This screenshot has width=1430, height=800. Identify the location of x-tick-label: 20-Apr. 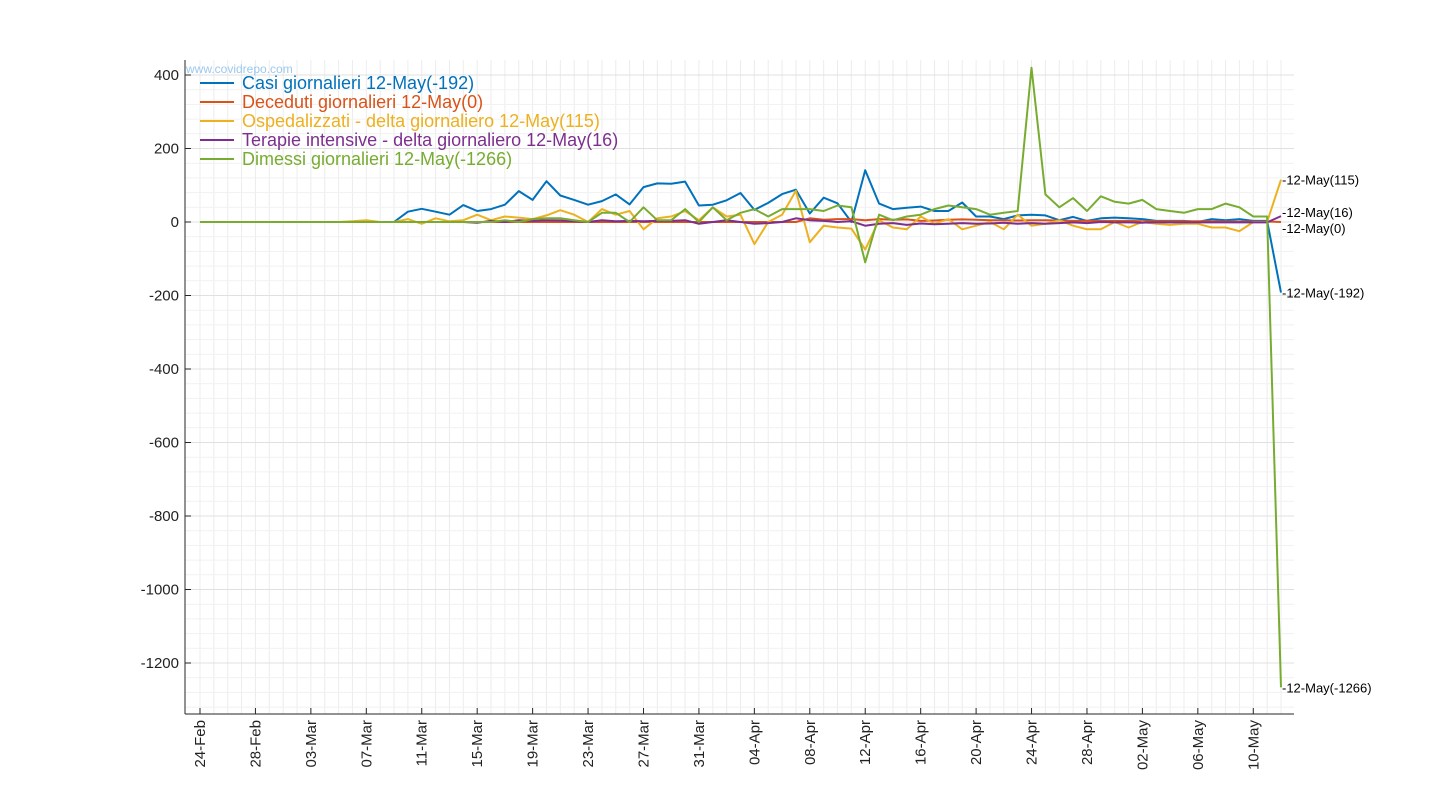
(976, 742).